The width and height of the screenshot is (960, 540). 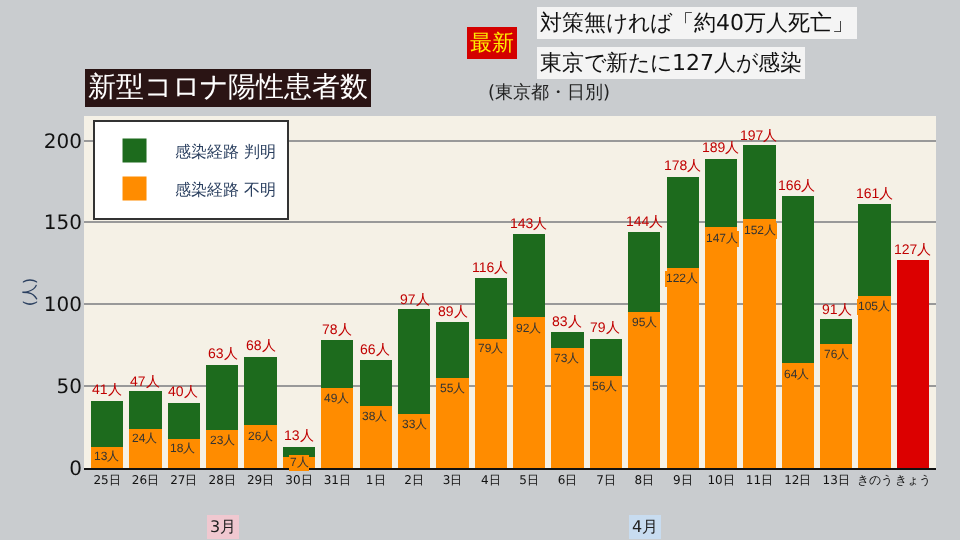 What do you see at coordinates (225, 151) in the screenshot?
I see `legend-label: 感染経路 判明` at bounding box center [225, 151].